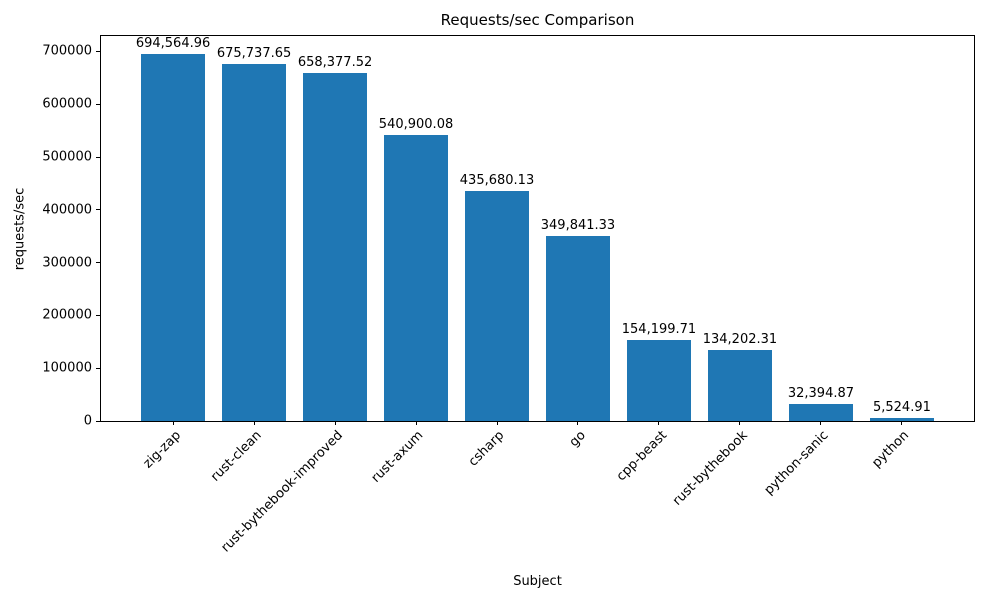 This screenshot has width=1000, height=600. What do you see at coordinates (67, 315) in the screenshot?
I see `y-tick-label: 200000` at bounding box center [67, 315].